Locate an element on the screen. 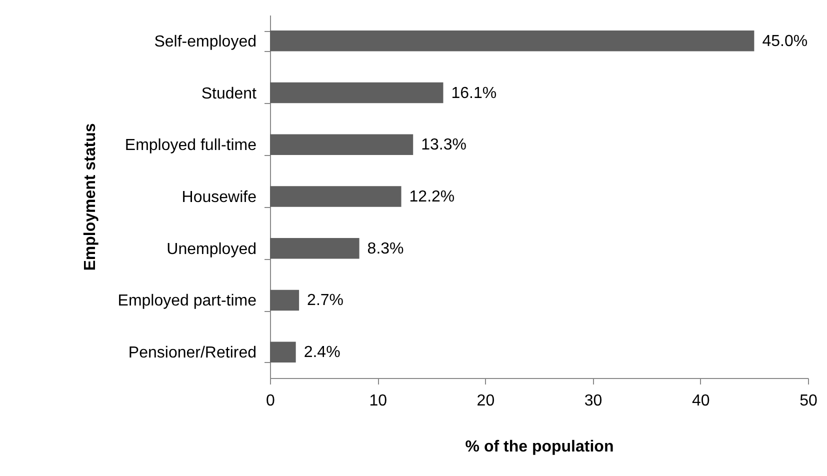  x-tick-label: 20 is located at coordinates (485, 401).